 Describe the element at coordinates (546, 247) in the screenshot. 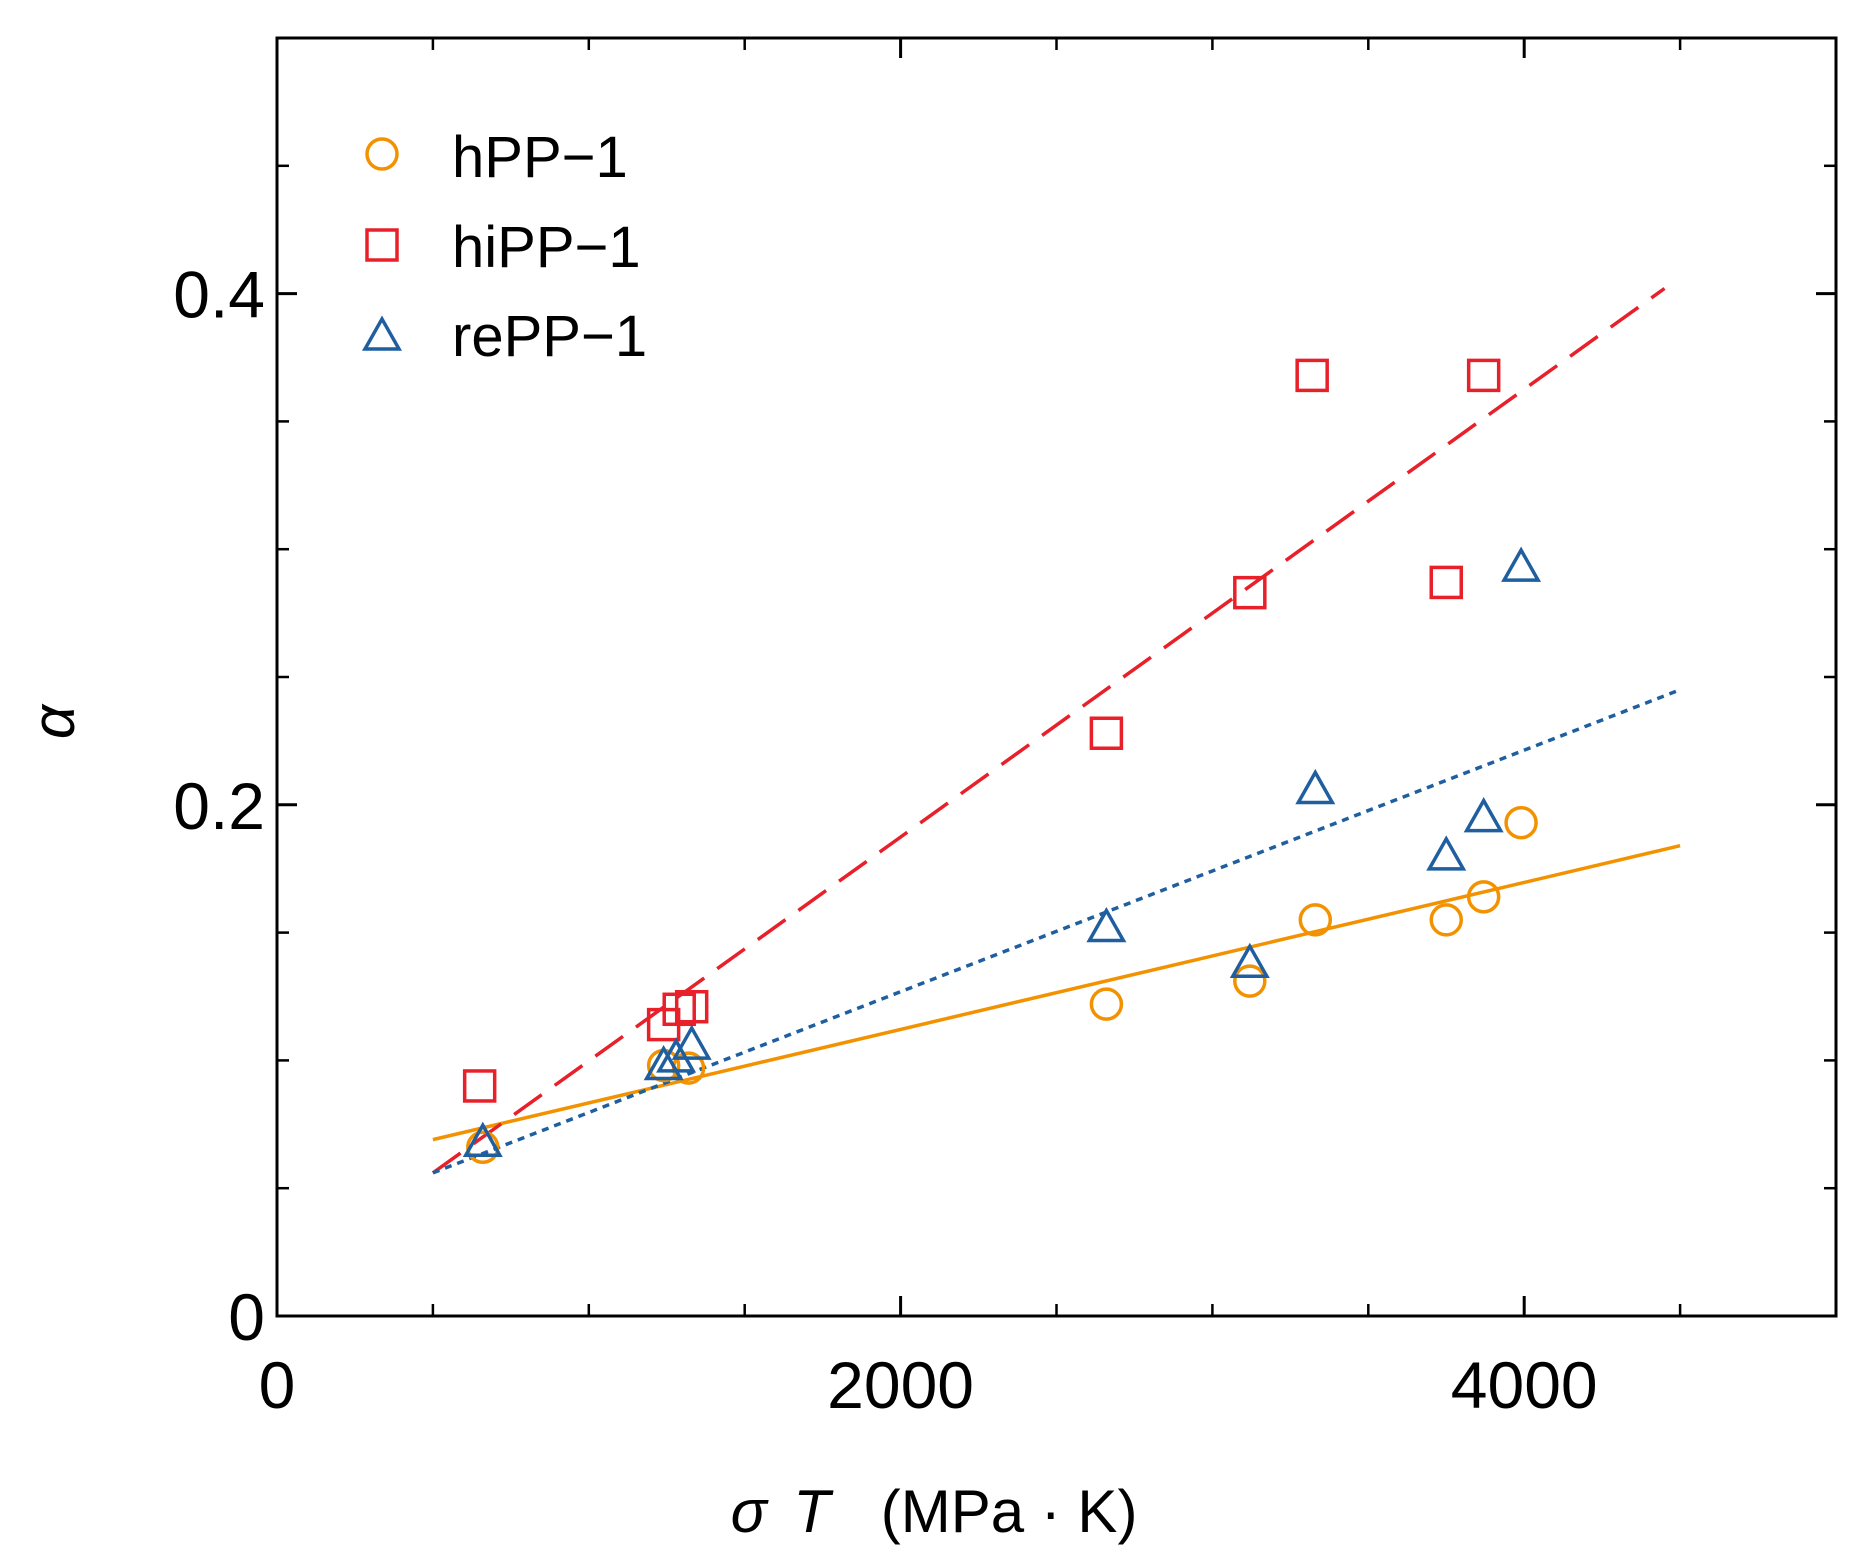

I see `legend-label-hipp1: hiPP−1` at that location.